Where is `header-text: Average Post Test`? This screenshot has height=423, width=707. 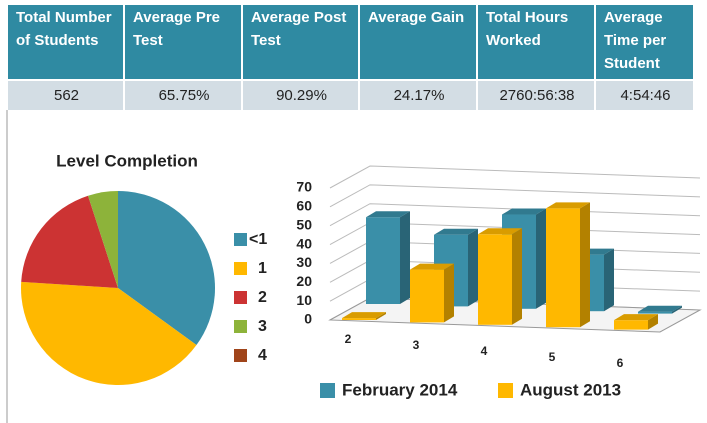
header-text: Average Post Test is located at coordinates (298, 29).